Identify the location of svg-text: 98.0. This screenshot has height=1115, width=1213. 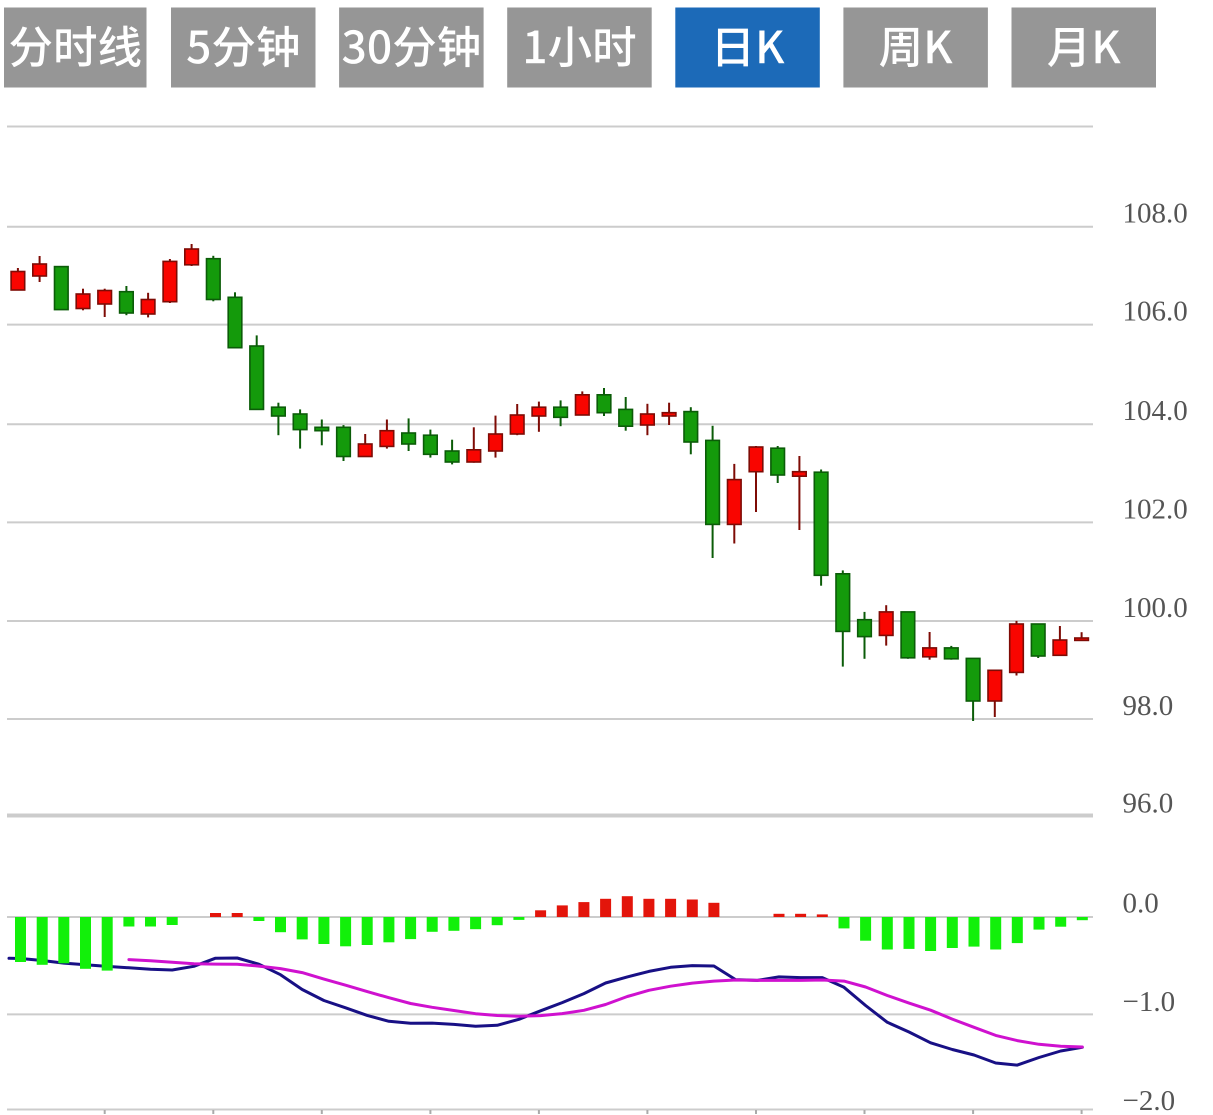
(1148, 706).